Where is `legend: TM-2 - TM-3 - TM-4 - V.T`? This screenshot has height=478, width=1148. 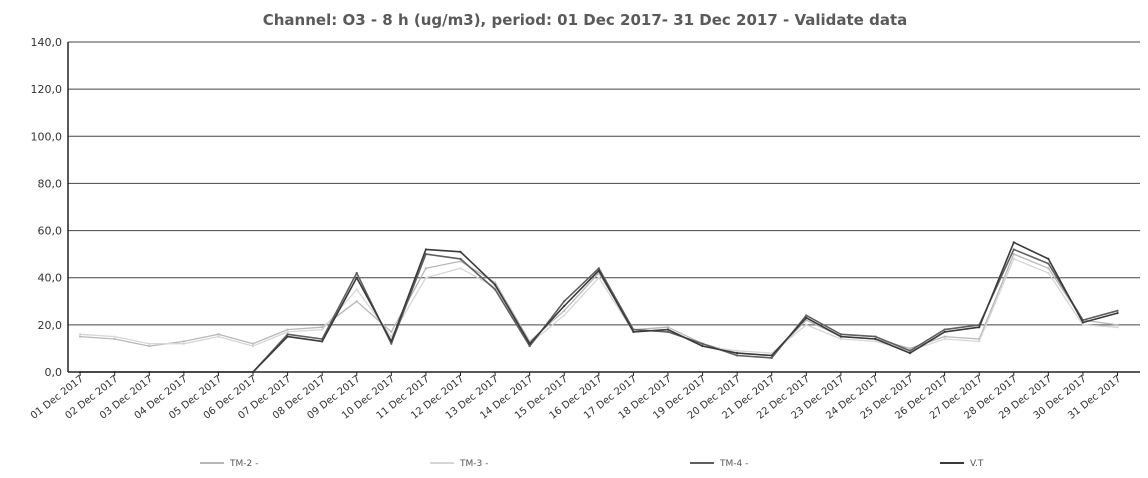 legend: TM-2 - TM-3 - TM-4 - V.T is located at coordinates (592, 464).